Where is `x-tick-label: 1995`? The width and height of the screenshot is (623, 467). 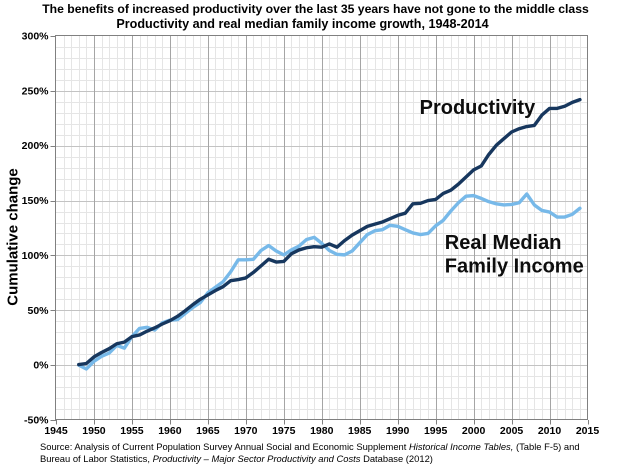
x-tick-label: 1995 is located at coordinates (436, 431).